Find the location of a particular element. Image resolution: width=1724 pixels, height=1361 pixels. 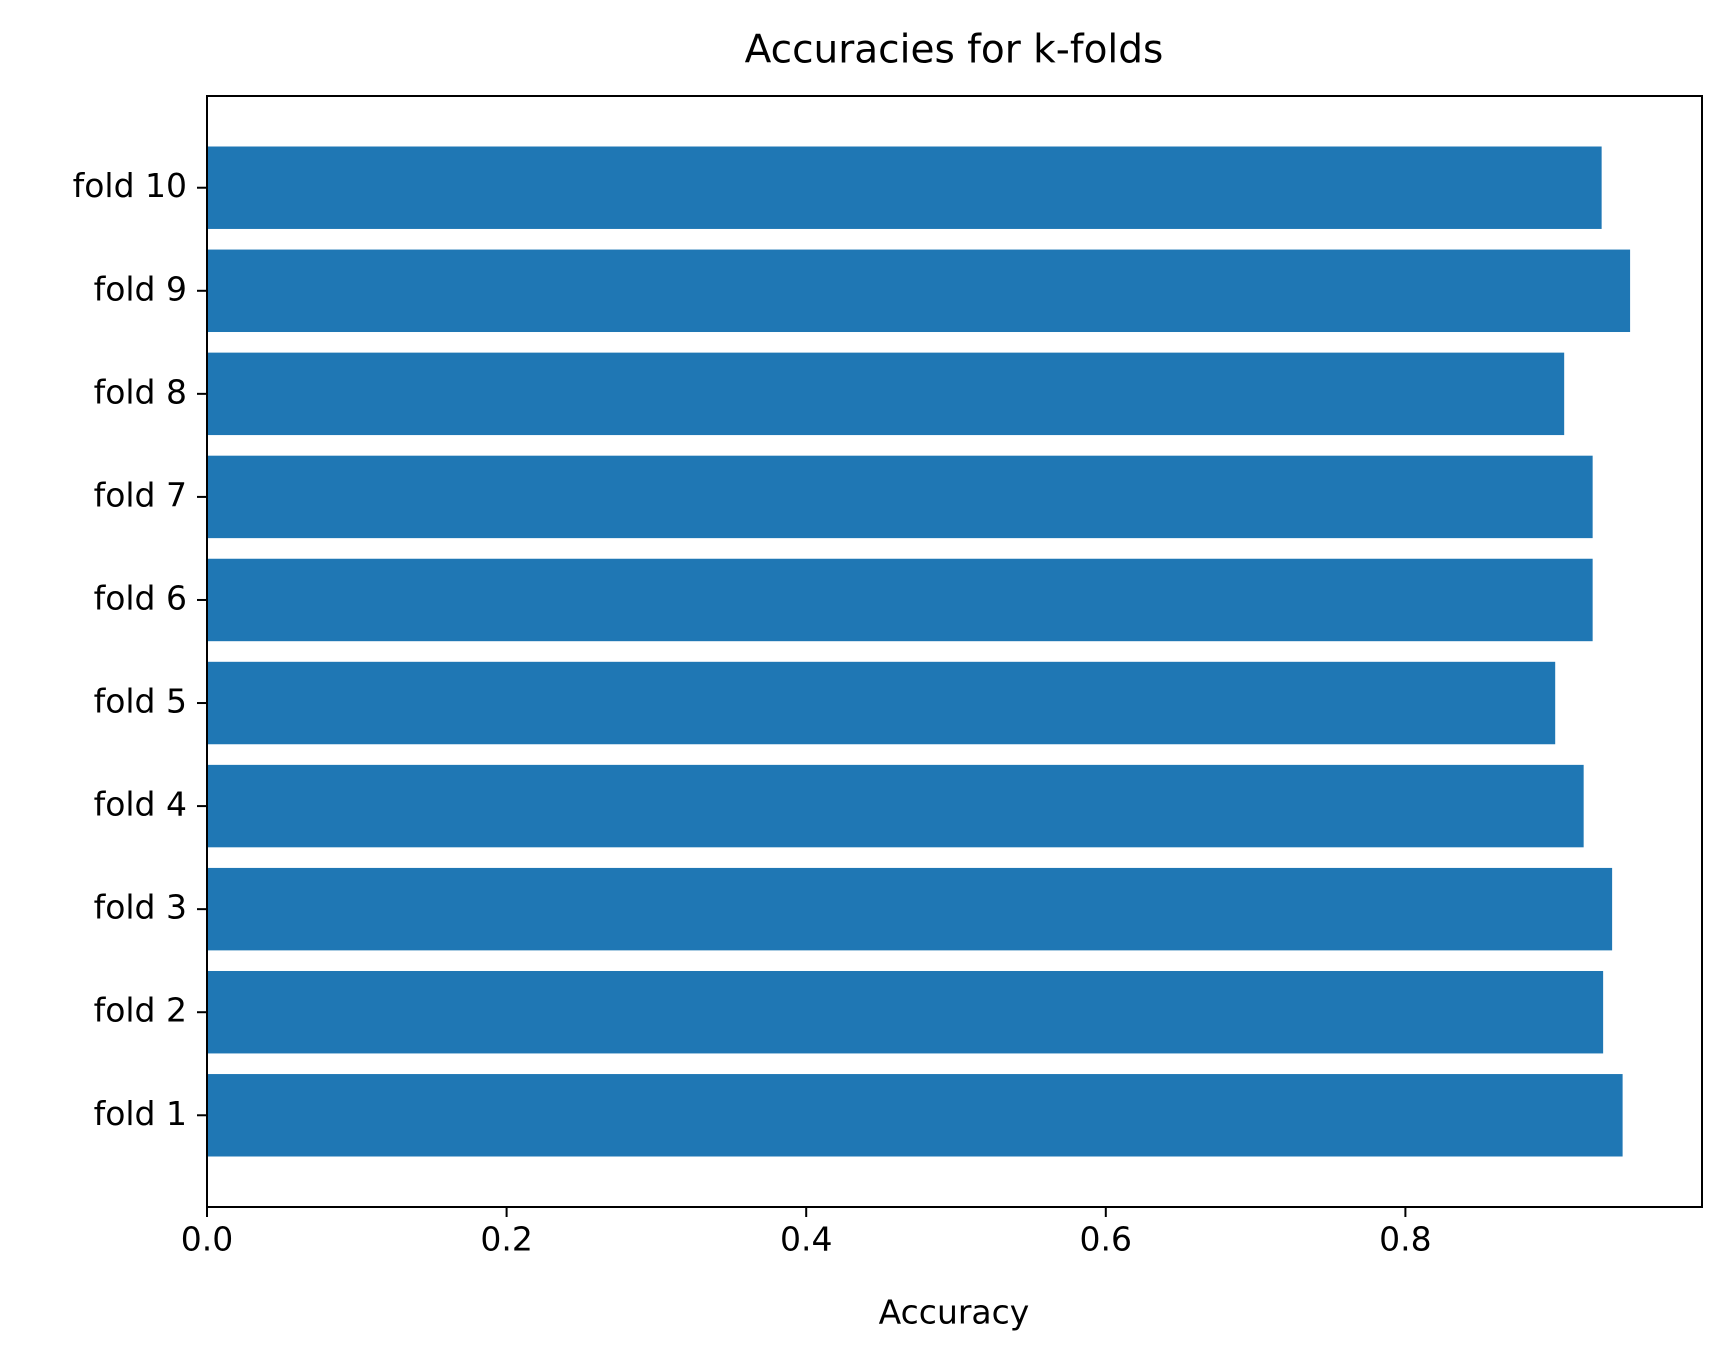

y-tick-label: fold 2 is located at coordinates (140, 1010).